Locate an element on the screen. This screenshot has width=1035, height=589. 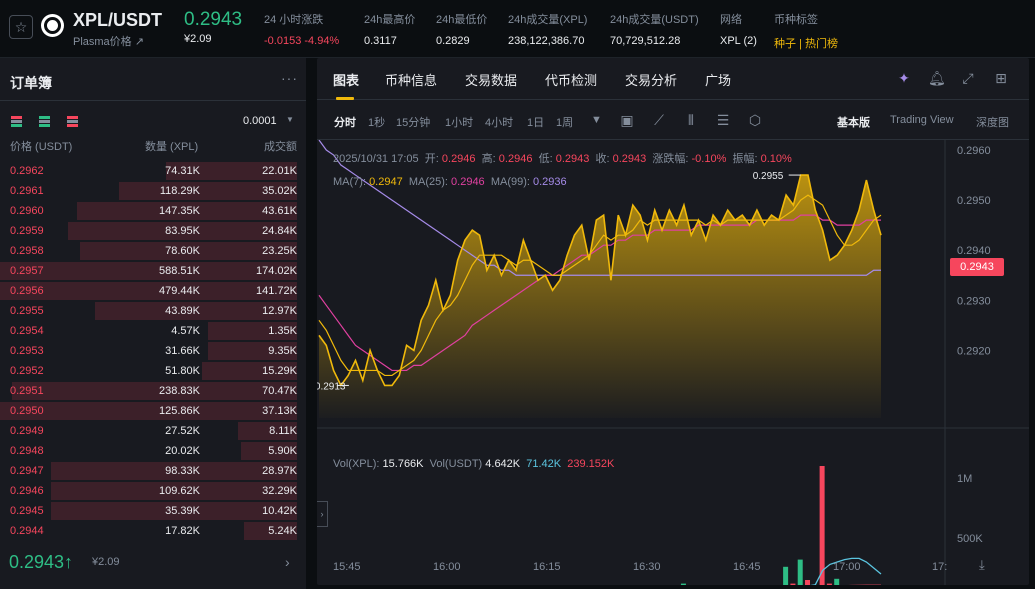
ask-row: 0.2950 125.86K 37.13K is located at coordinates (148, 411).